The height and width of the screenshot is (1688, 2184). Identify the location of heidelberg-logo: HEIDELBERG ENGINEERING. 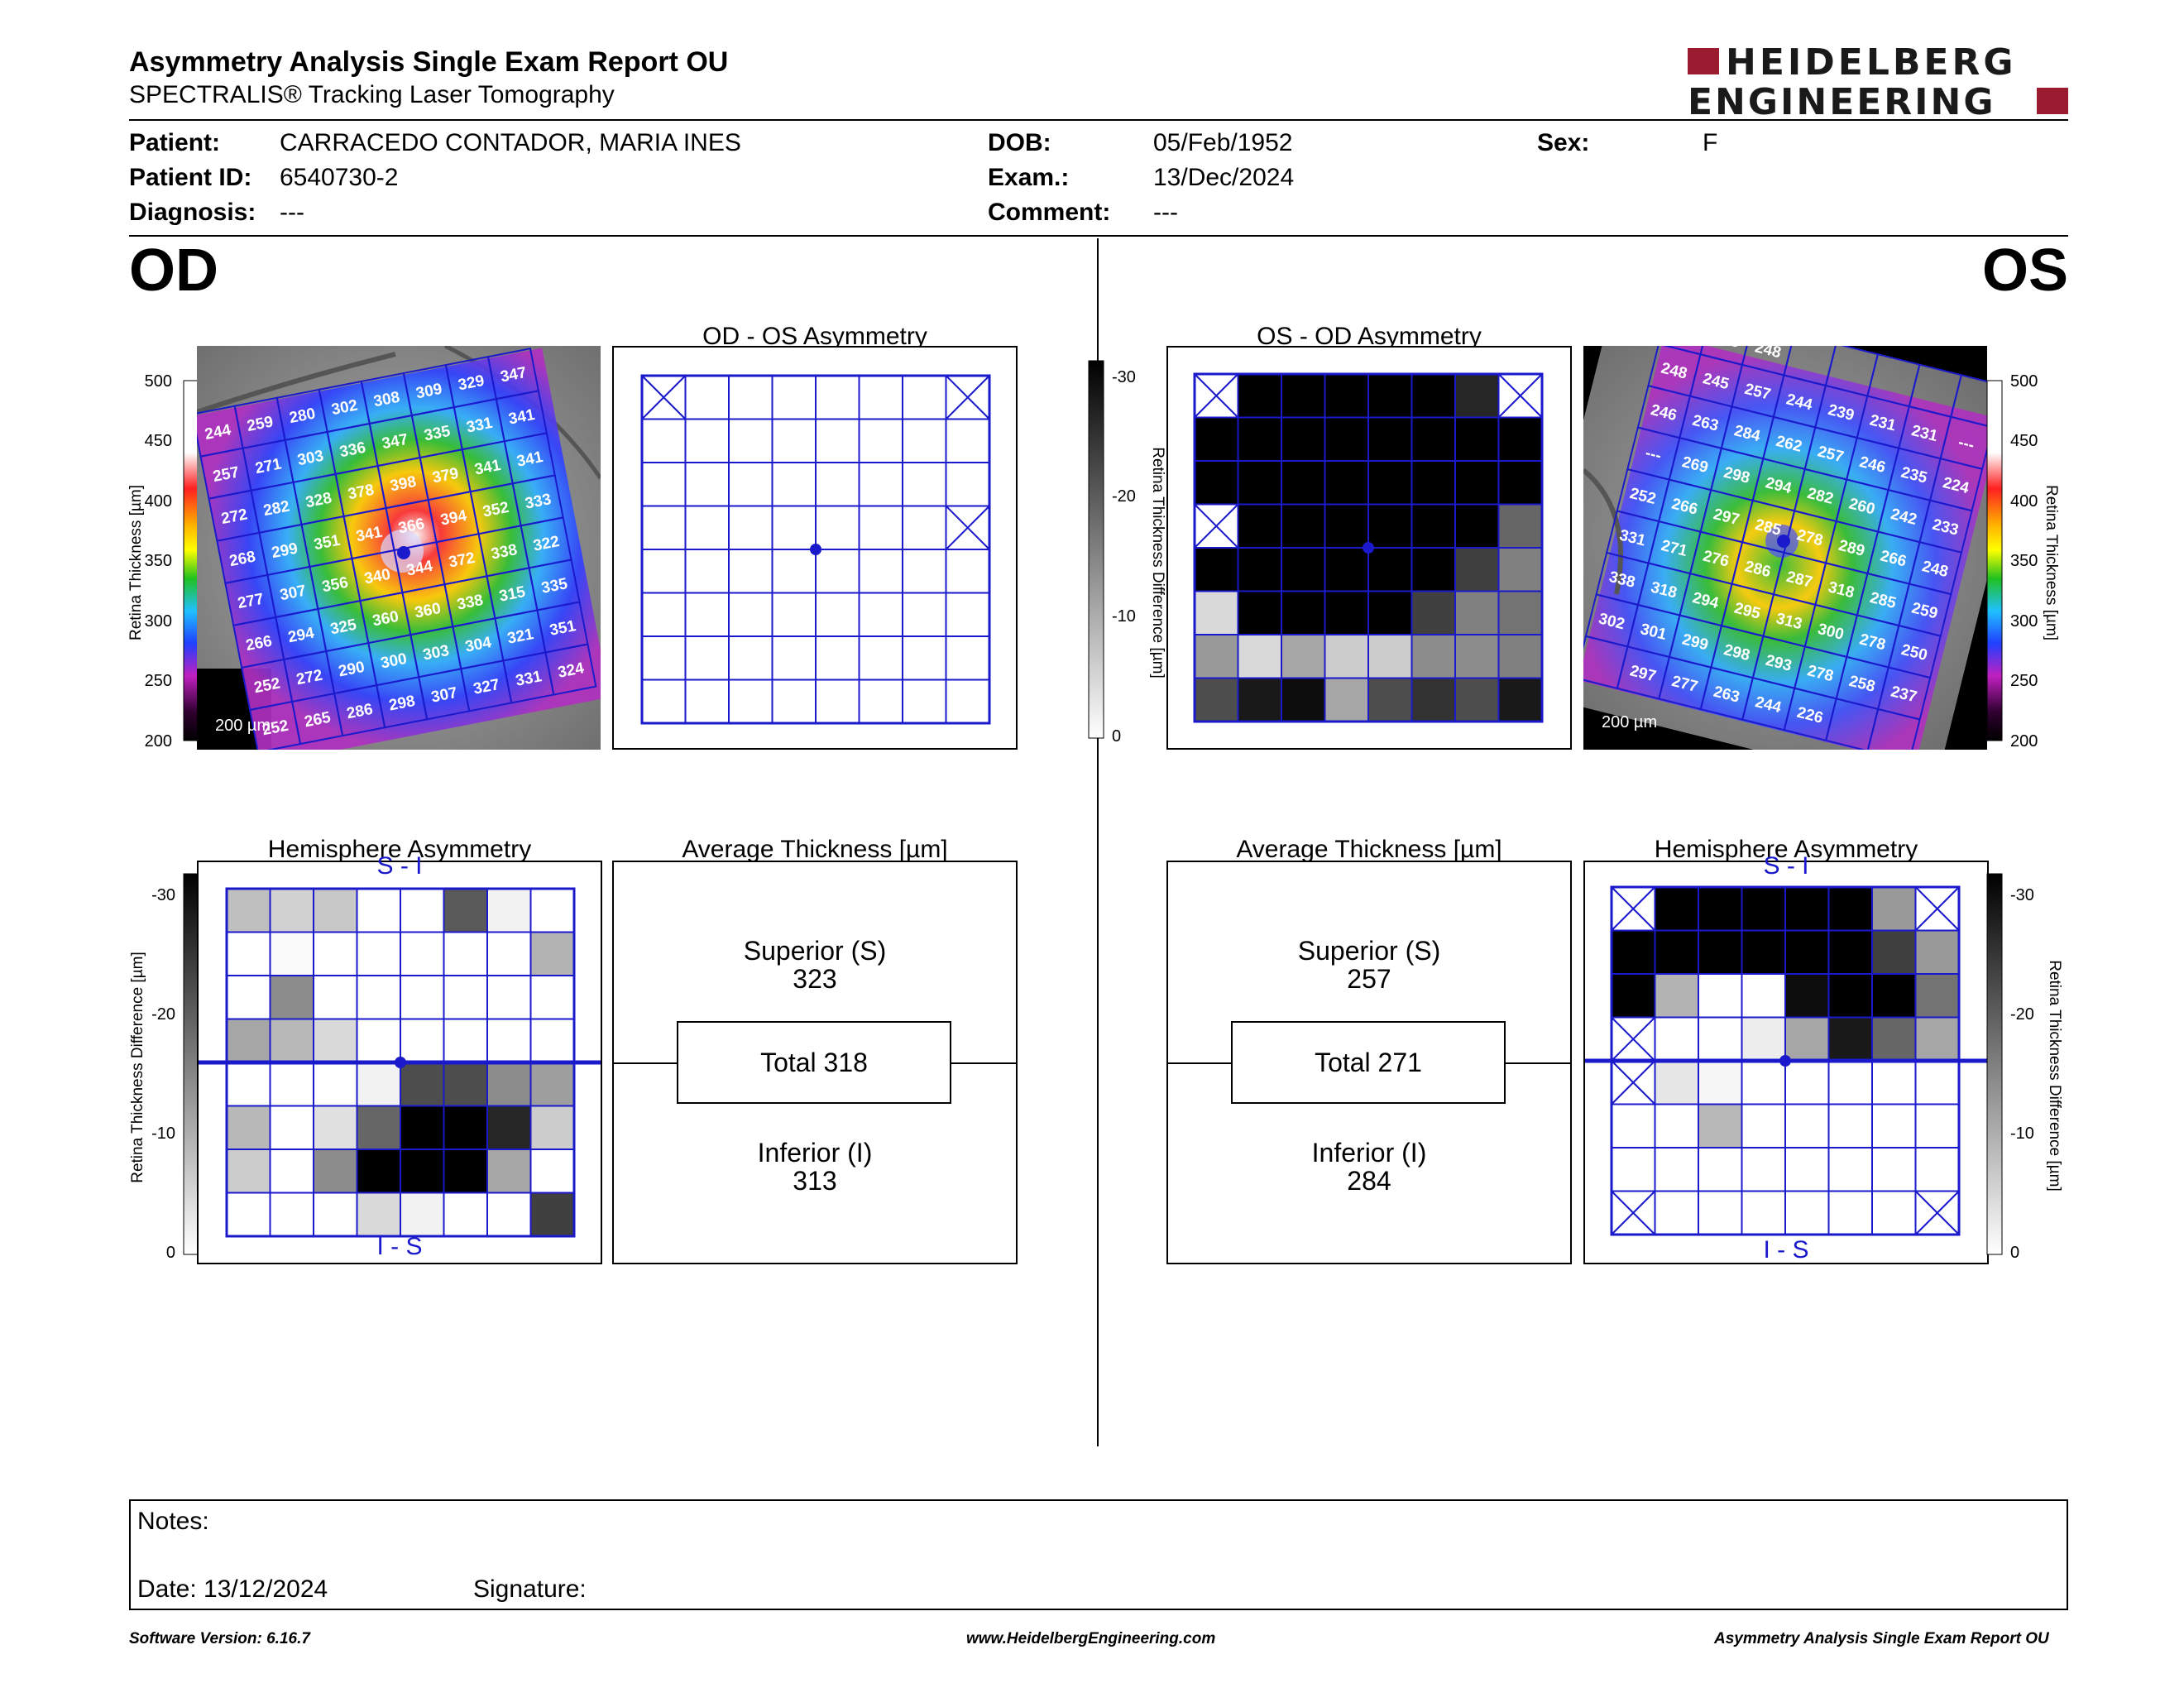
(1878, 82).